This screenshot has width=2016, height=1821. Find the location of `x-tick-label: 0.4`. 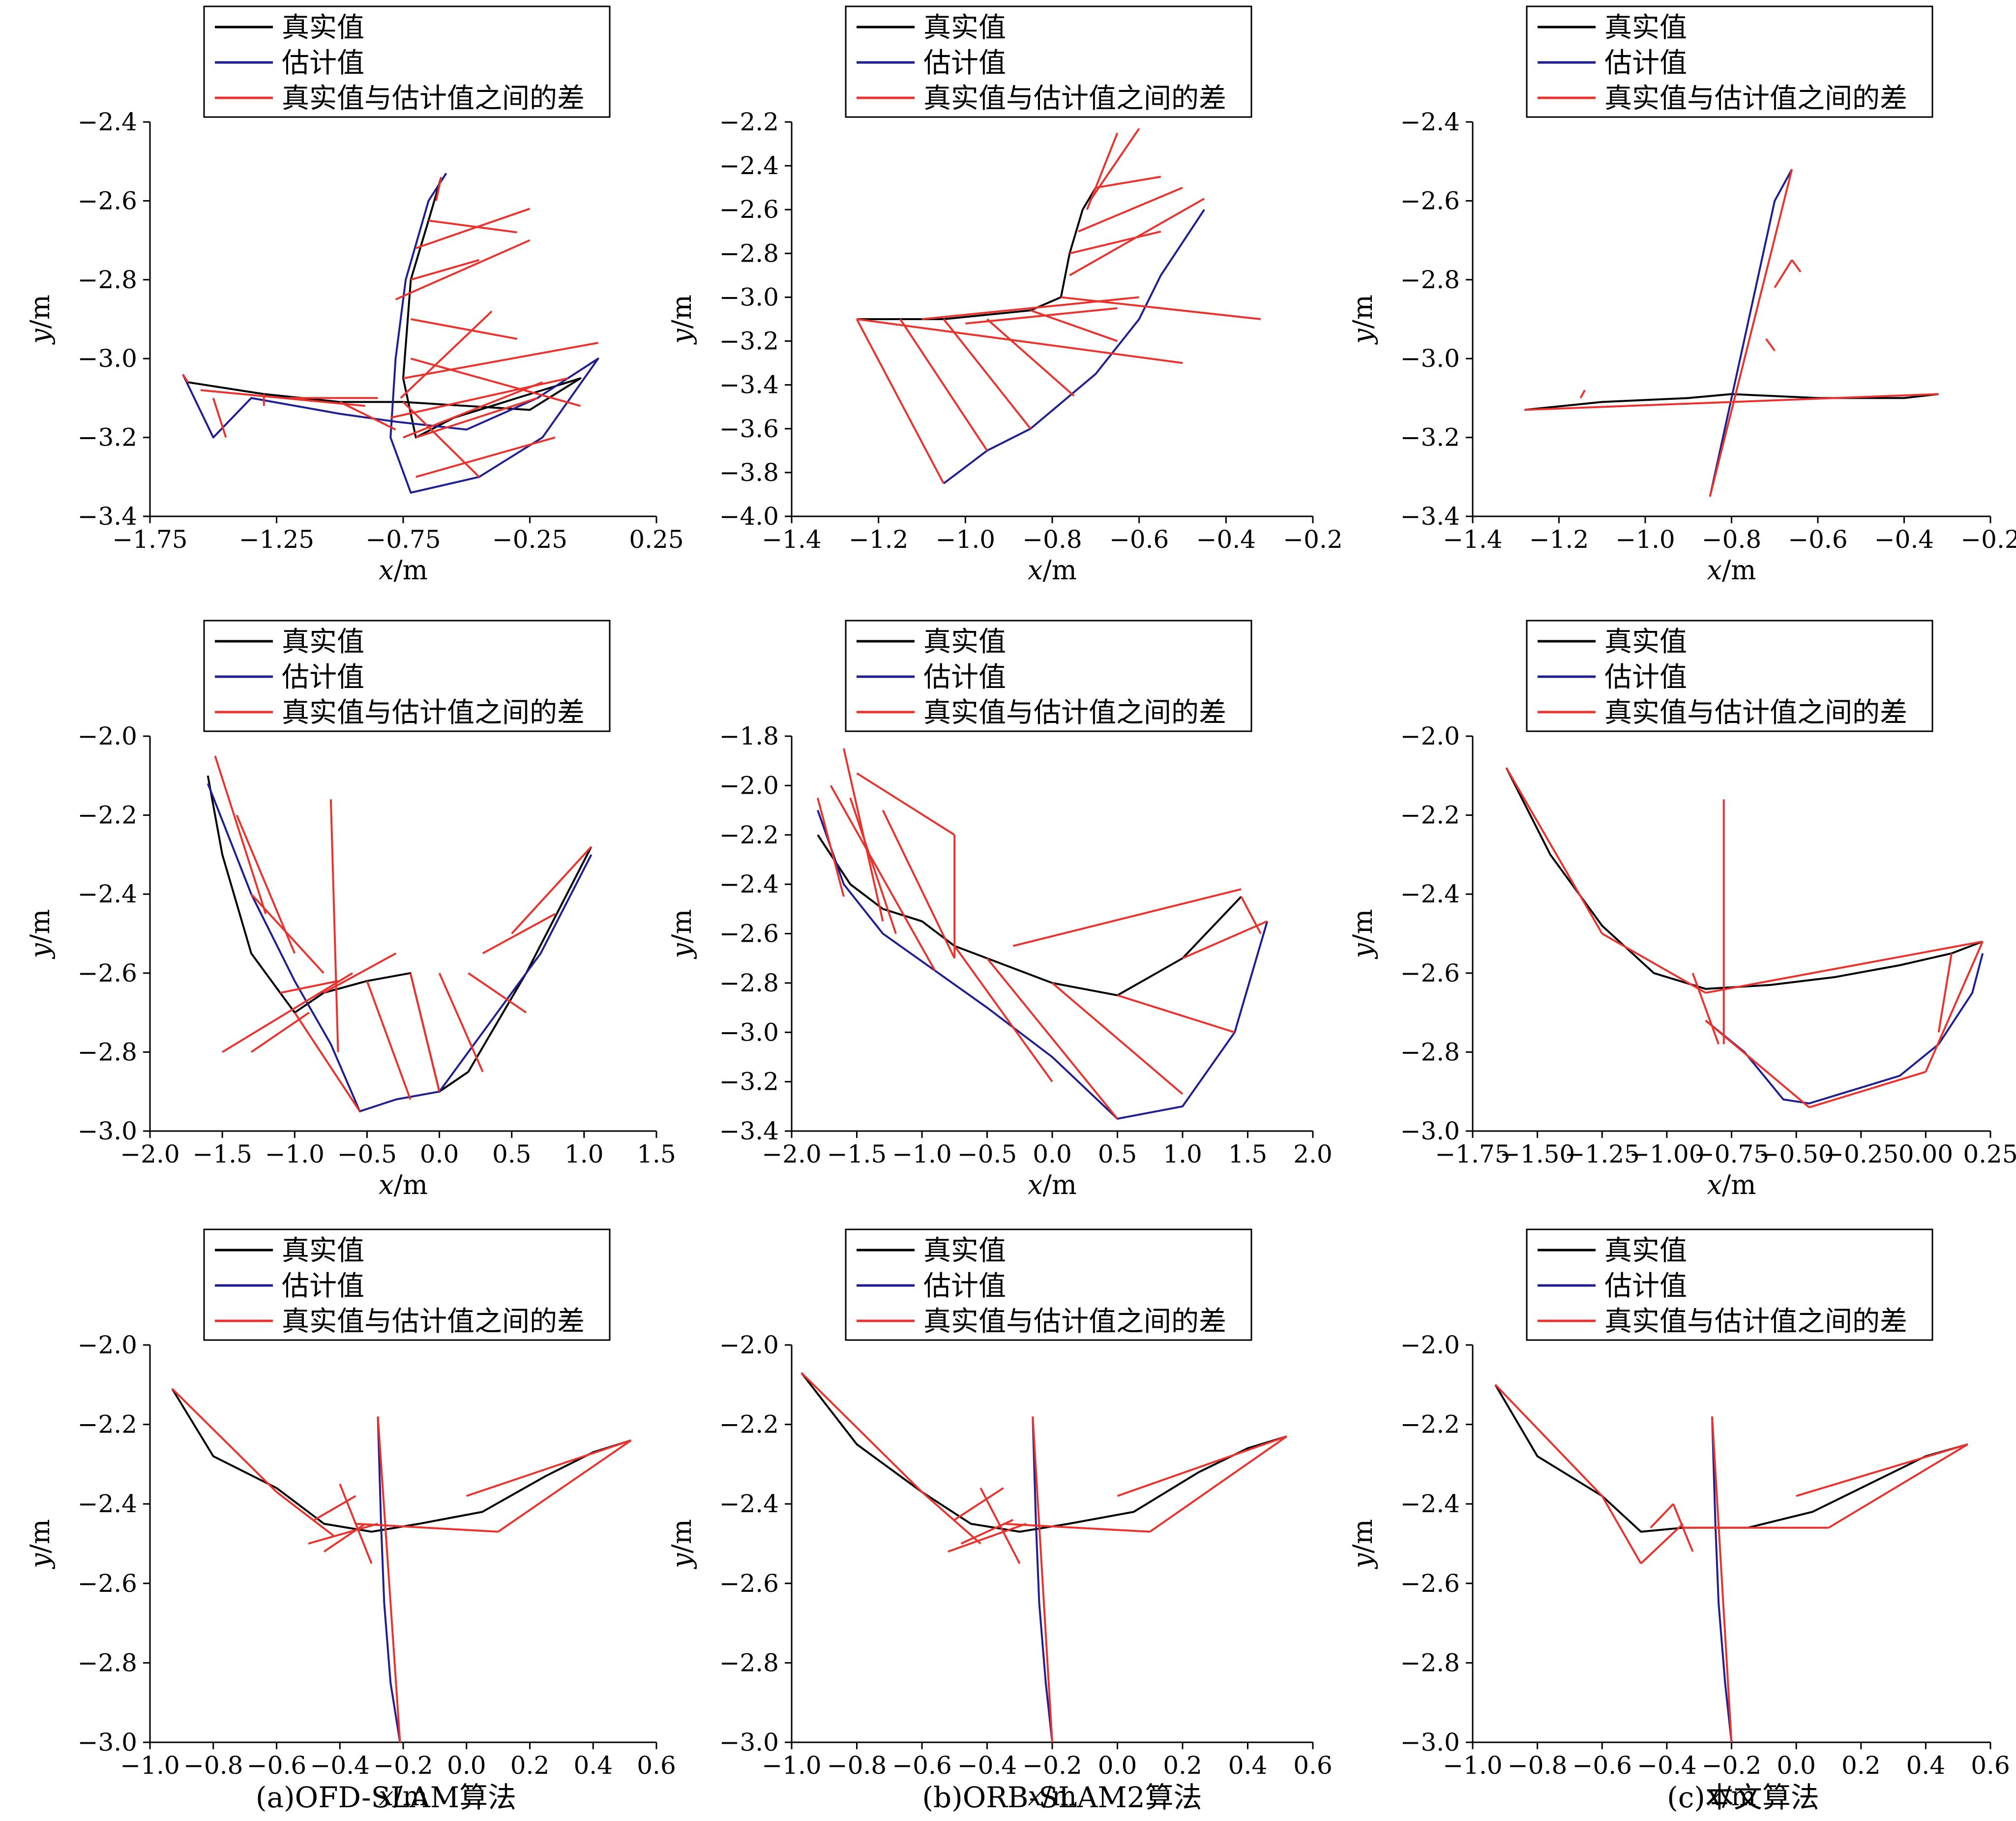

x-tick-label: 0.4 is located at coordinates (1926, 1765).